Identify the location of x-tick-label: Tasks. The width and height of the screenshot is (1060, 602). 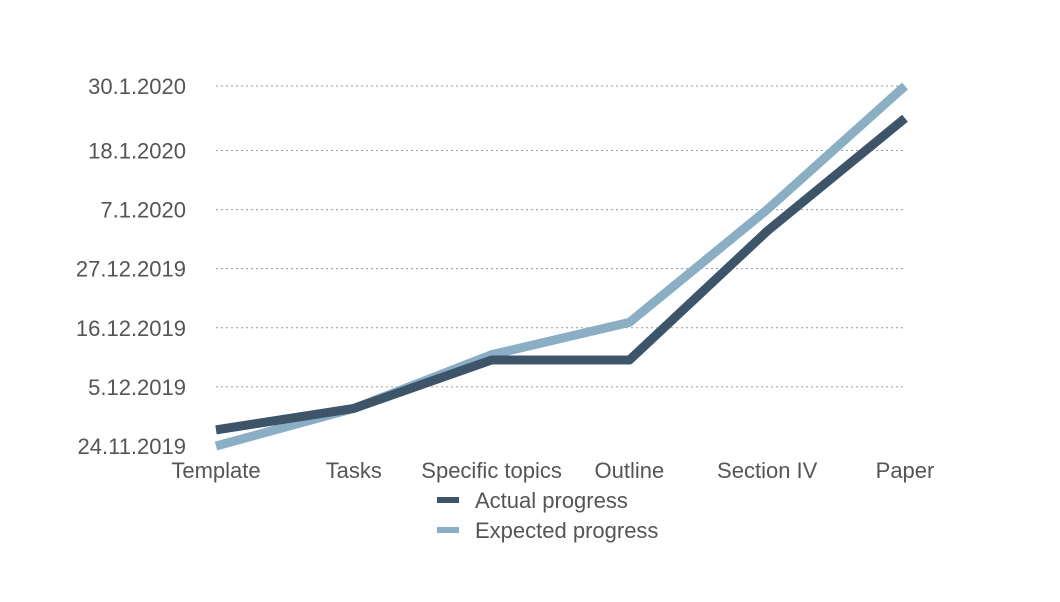
(354, 470).